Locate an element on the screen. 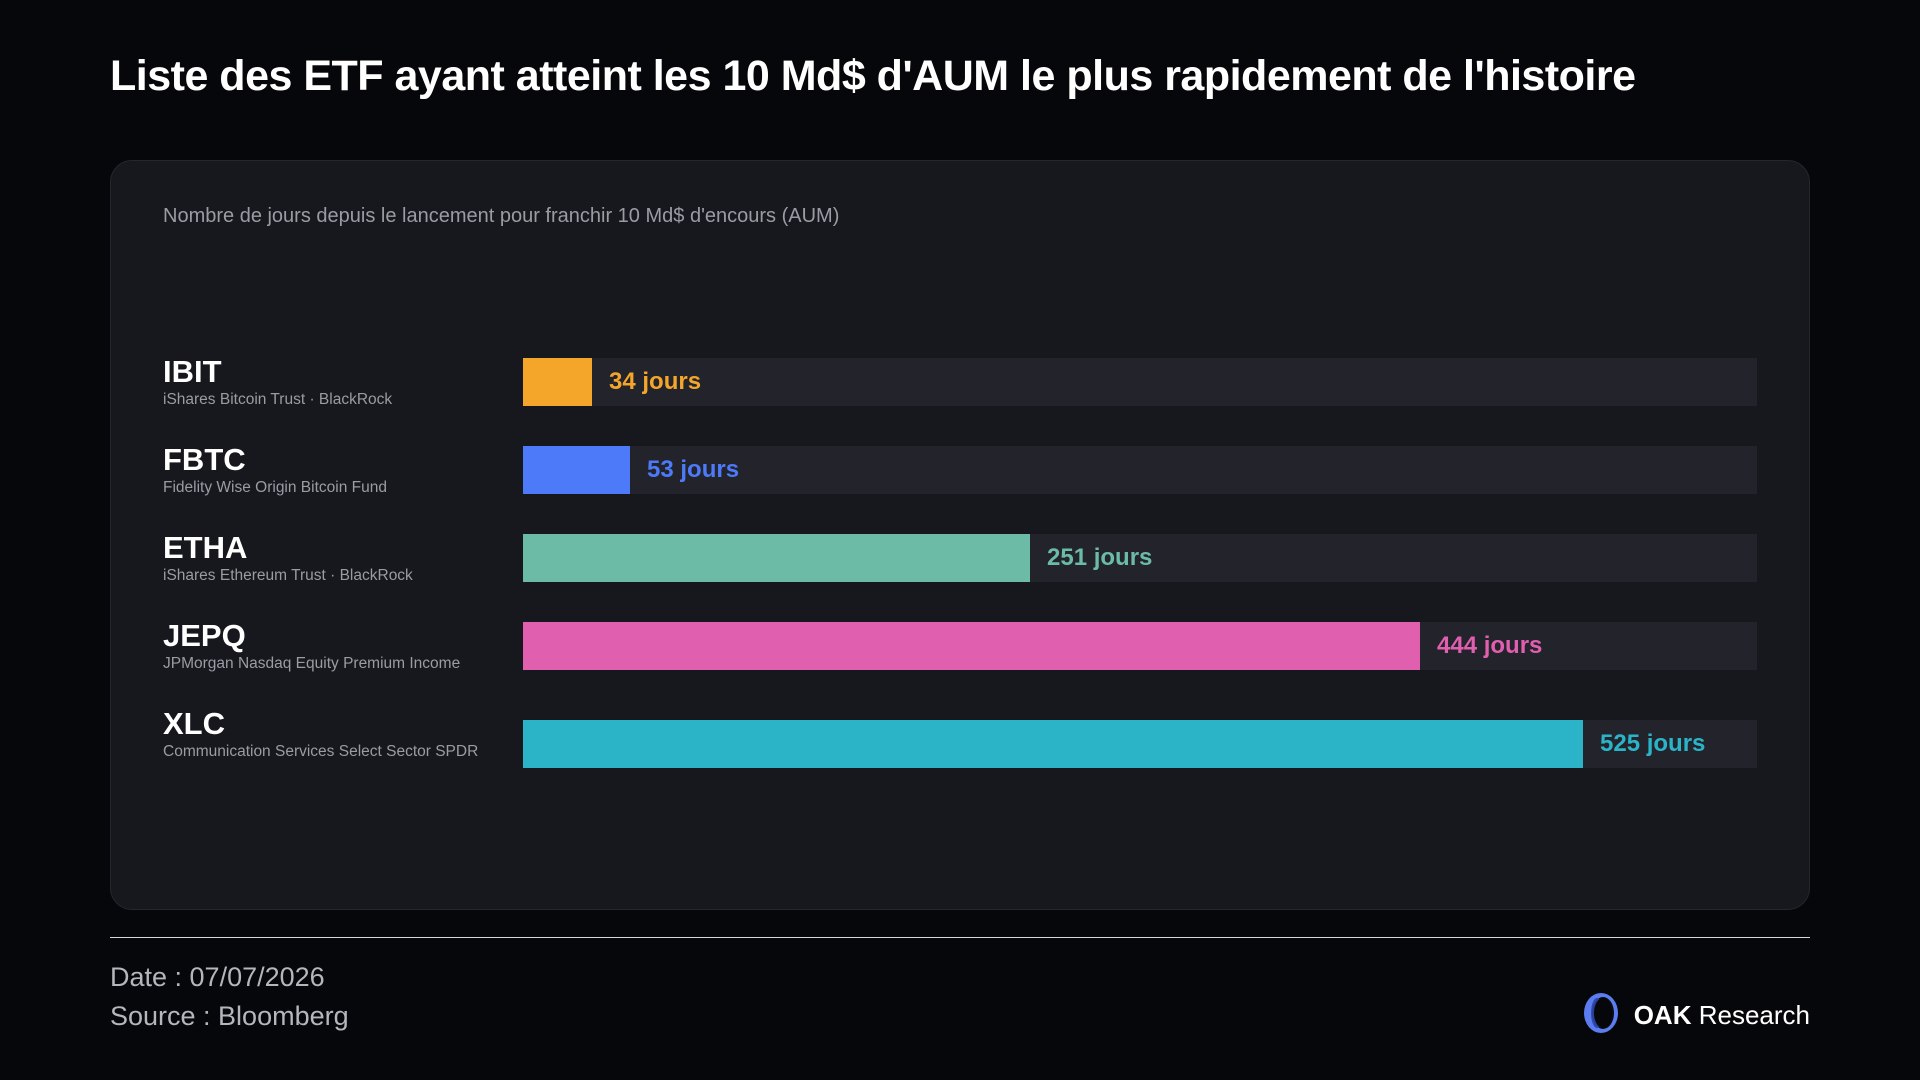 The image size is (1920, 1080). footer-divider is located at coordinates (960, 937).